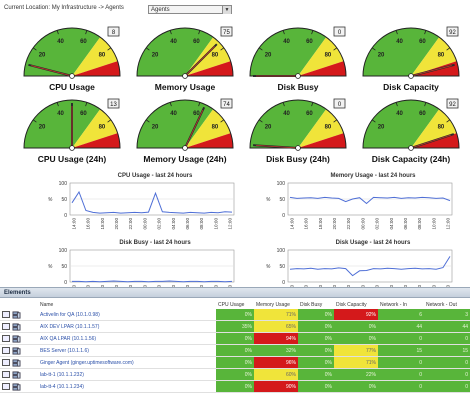 This screenshot has height=416, width=470. Describe the element at coordinates (411, 159) in the screenshot. I see `gauge-label: Disk Capacity (24h)` at that location.